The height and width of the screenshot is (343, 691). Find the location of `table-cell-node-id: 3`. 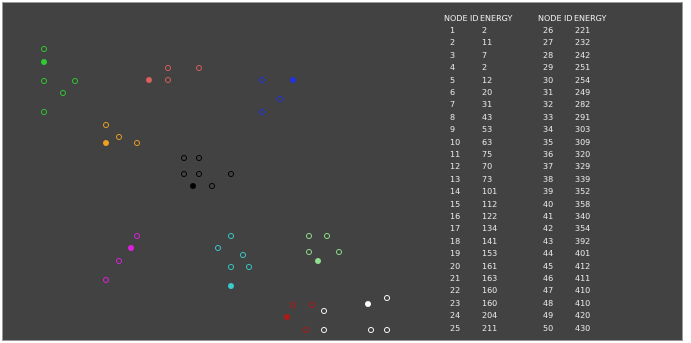

table-cell-node-id: 3 is located at coordinates (453, 55).